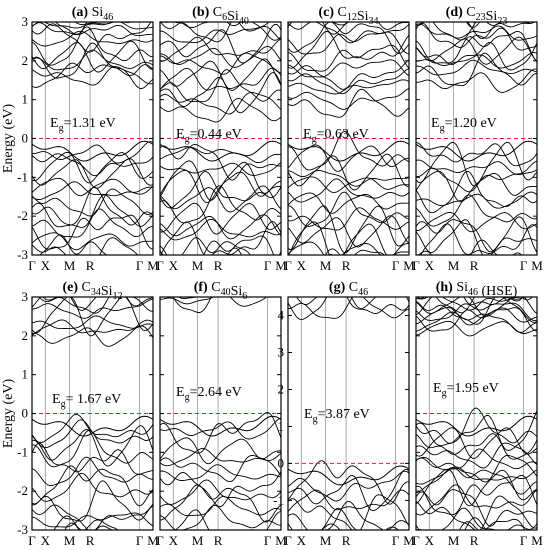 The height and width of the screenshot is (550, 544). What do you see at coordinates (8, 139) in the screenshot?
I see `y-axis-label: Energy (eV)` at bounding box center [8, 139].